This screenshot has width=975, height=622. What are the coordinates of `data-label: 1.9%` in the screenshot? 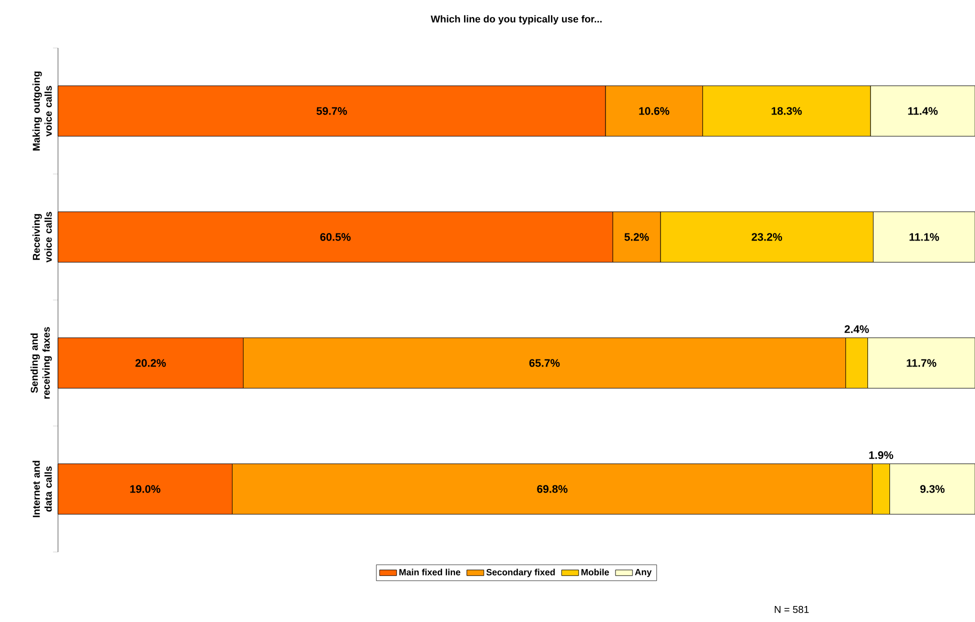 It's located at (881, 455).